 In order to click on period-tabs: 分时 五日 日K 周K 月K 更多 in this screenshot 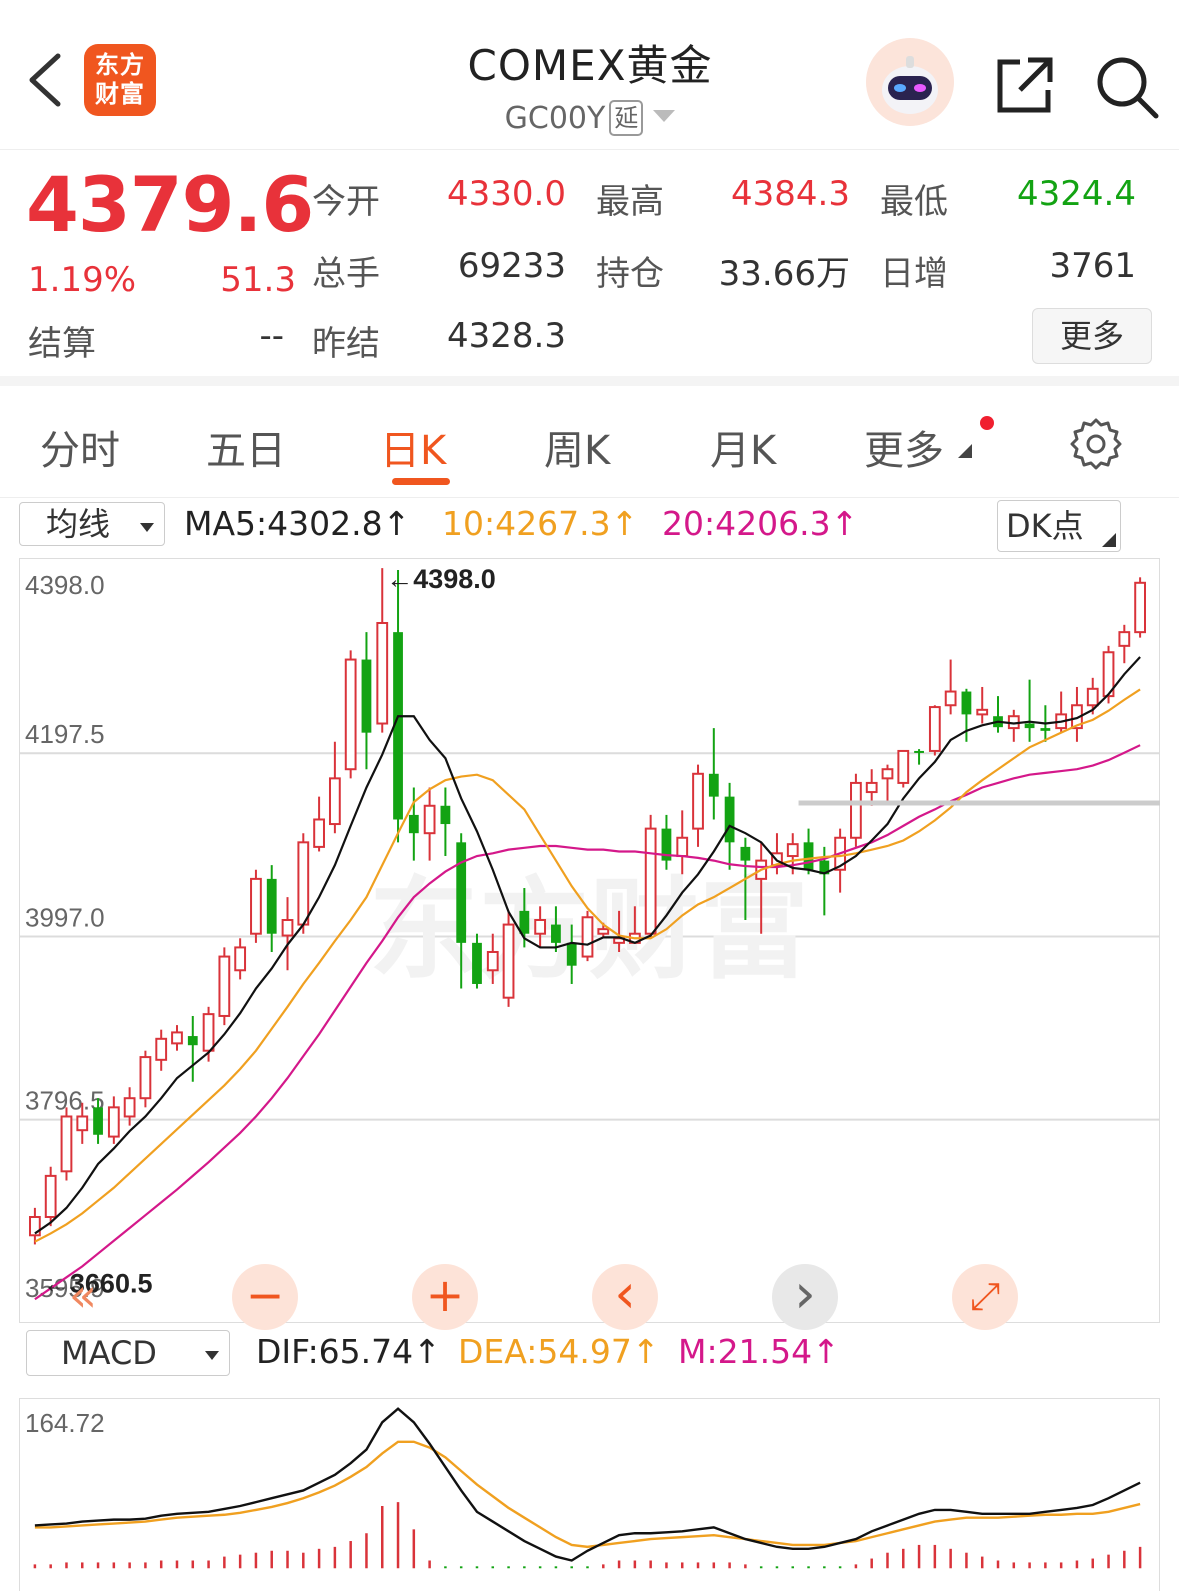, I will do `click(589, 447)`.